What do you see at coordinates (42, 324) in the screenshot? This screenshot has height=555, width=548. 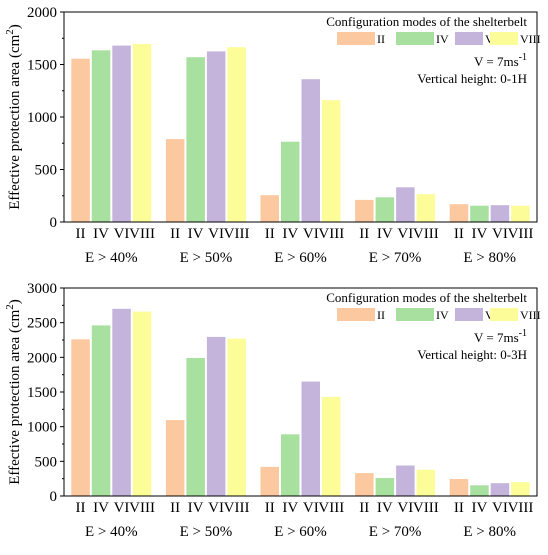 I see `y-tick-label: 2500` at bounding box center [42, 324].